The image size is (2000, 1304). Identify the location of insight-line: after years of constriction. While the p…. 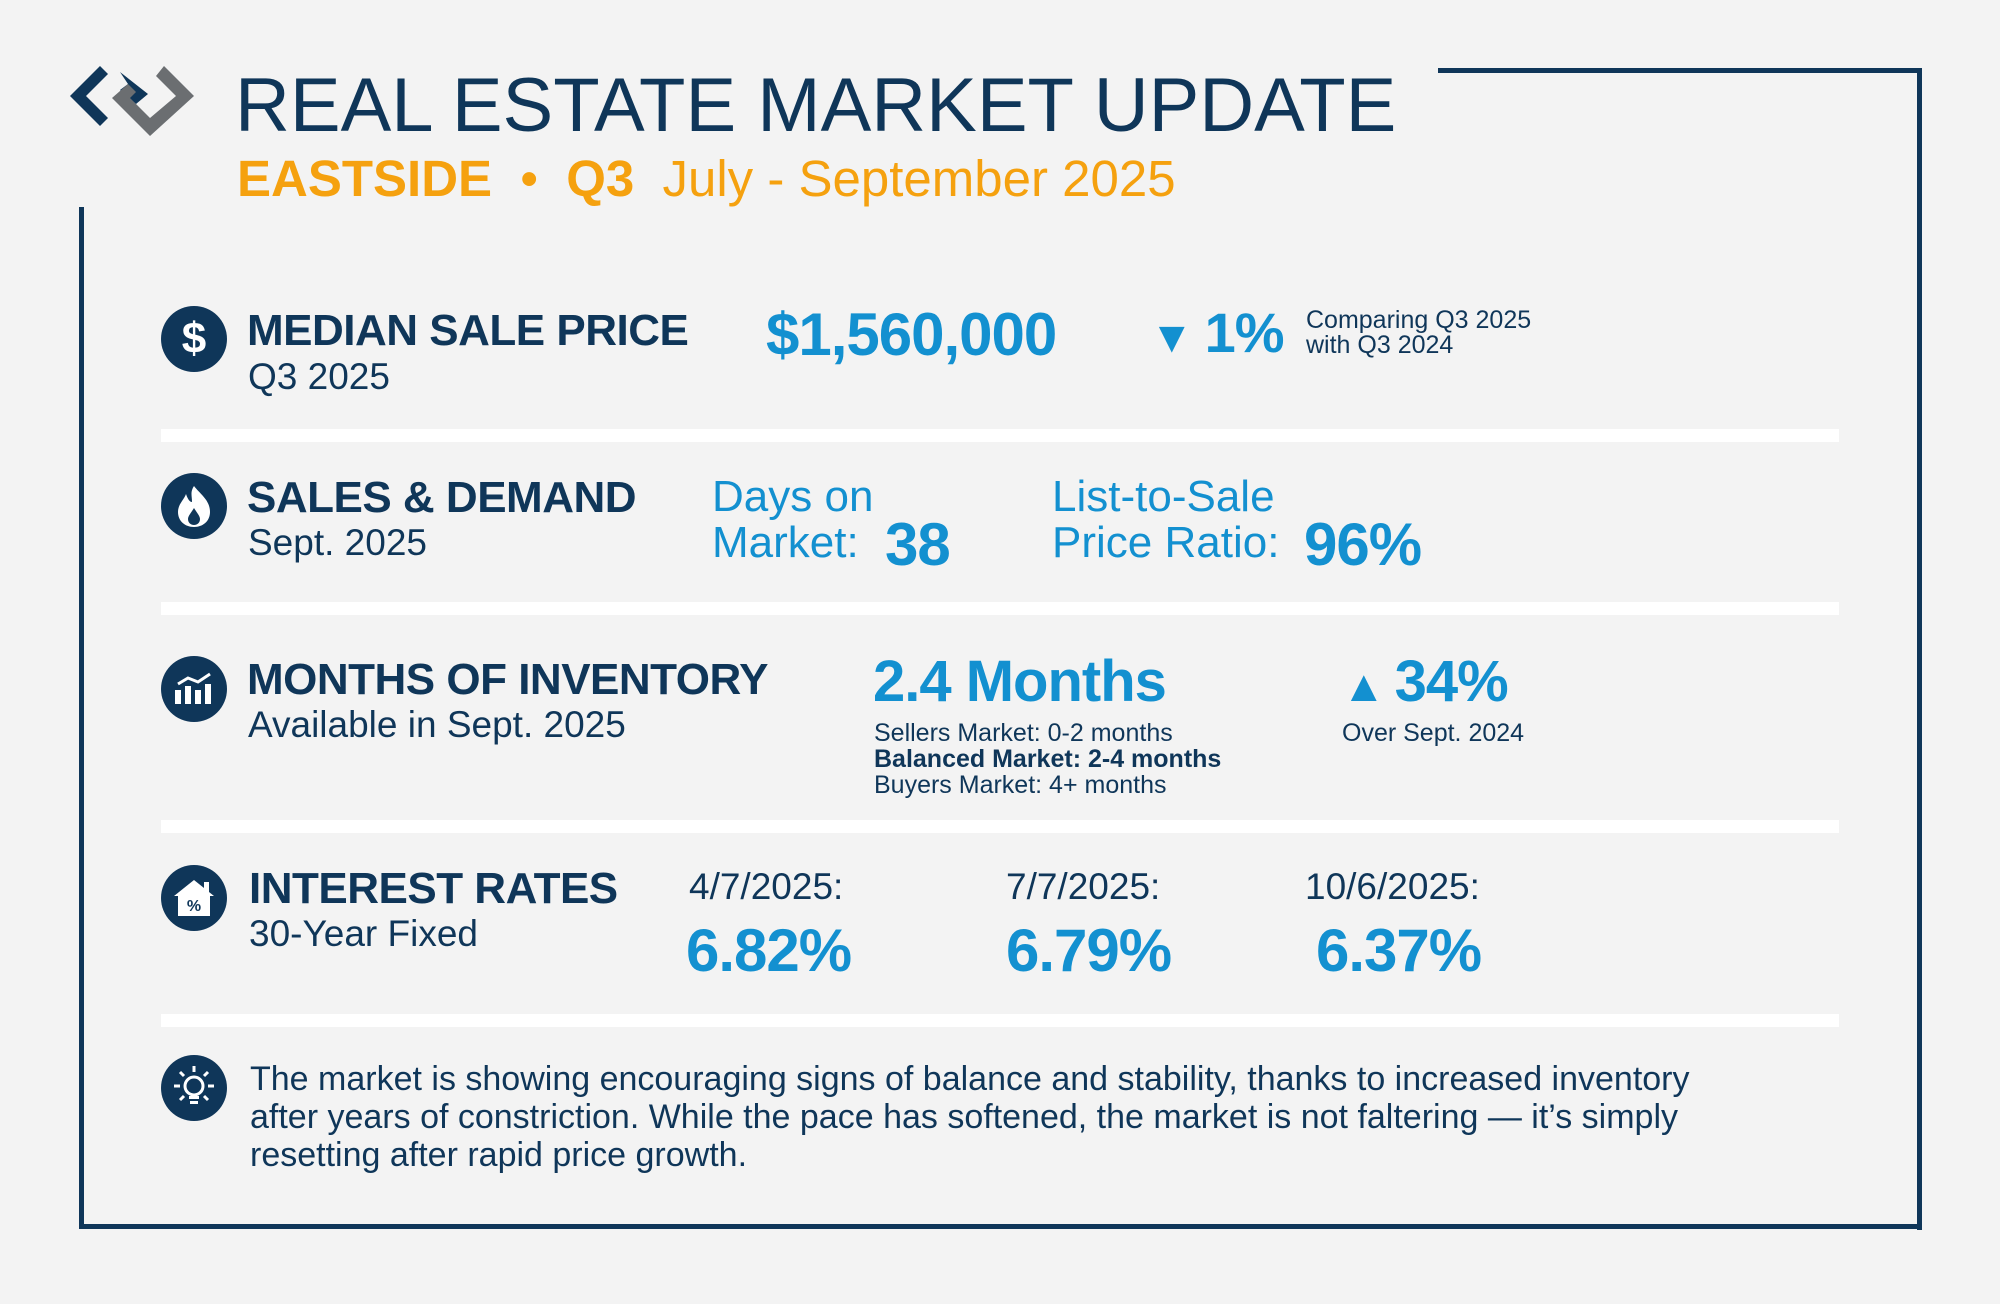
(964, 1117).